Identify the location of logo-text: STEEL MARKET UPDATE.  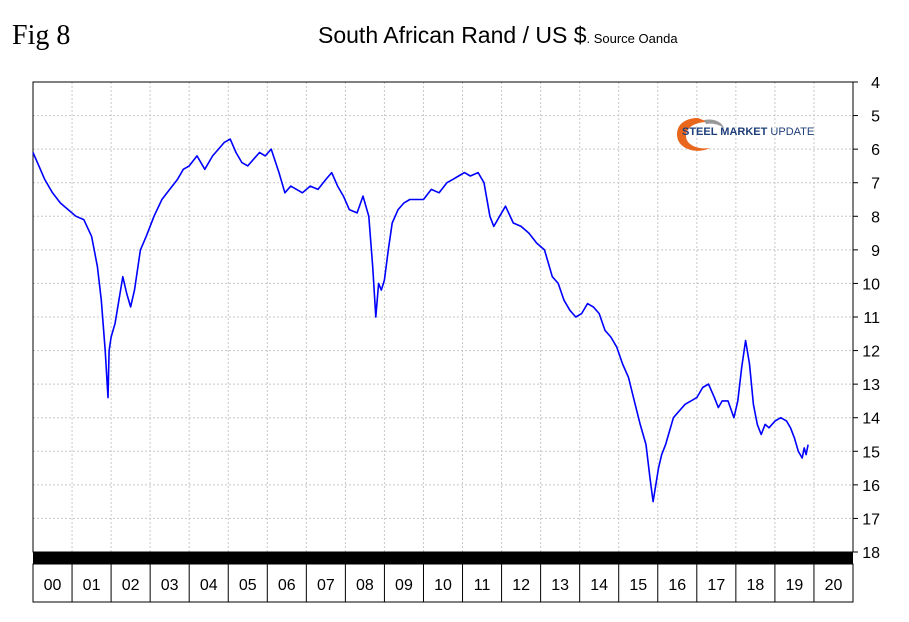
(748, 132).